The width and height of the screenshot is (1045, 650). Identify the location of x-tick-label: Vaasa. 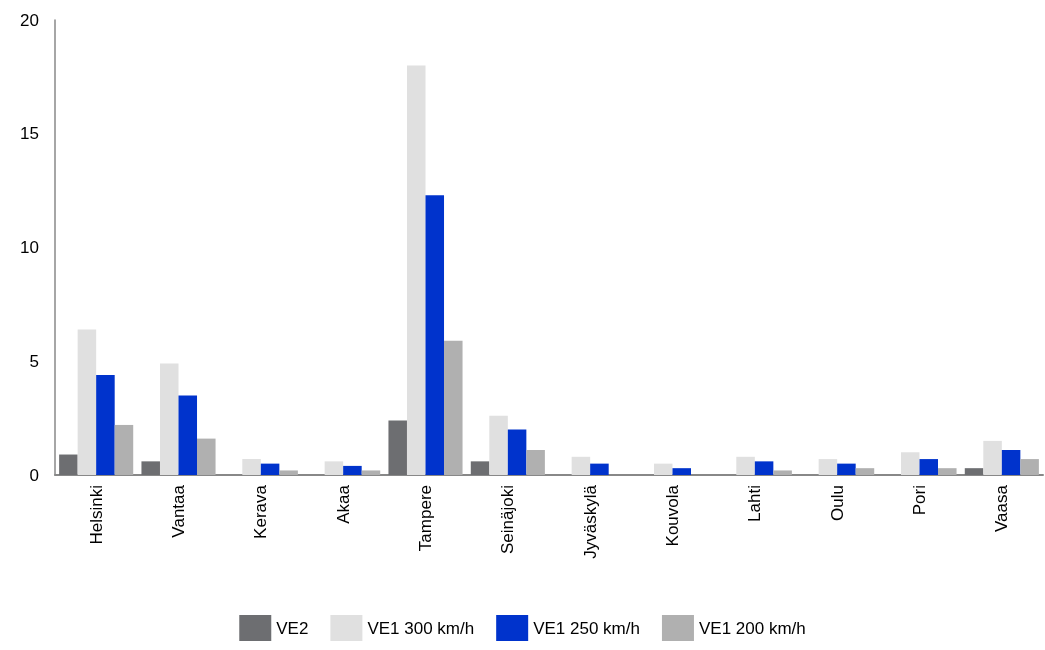
(1002, 508).